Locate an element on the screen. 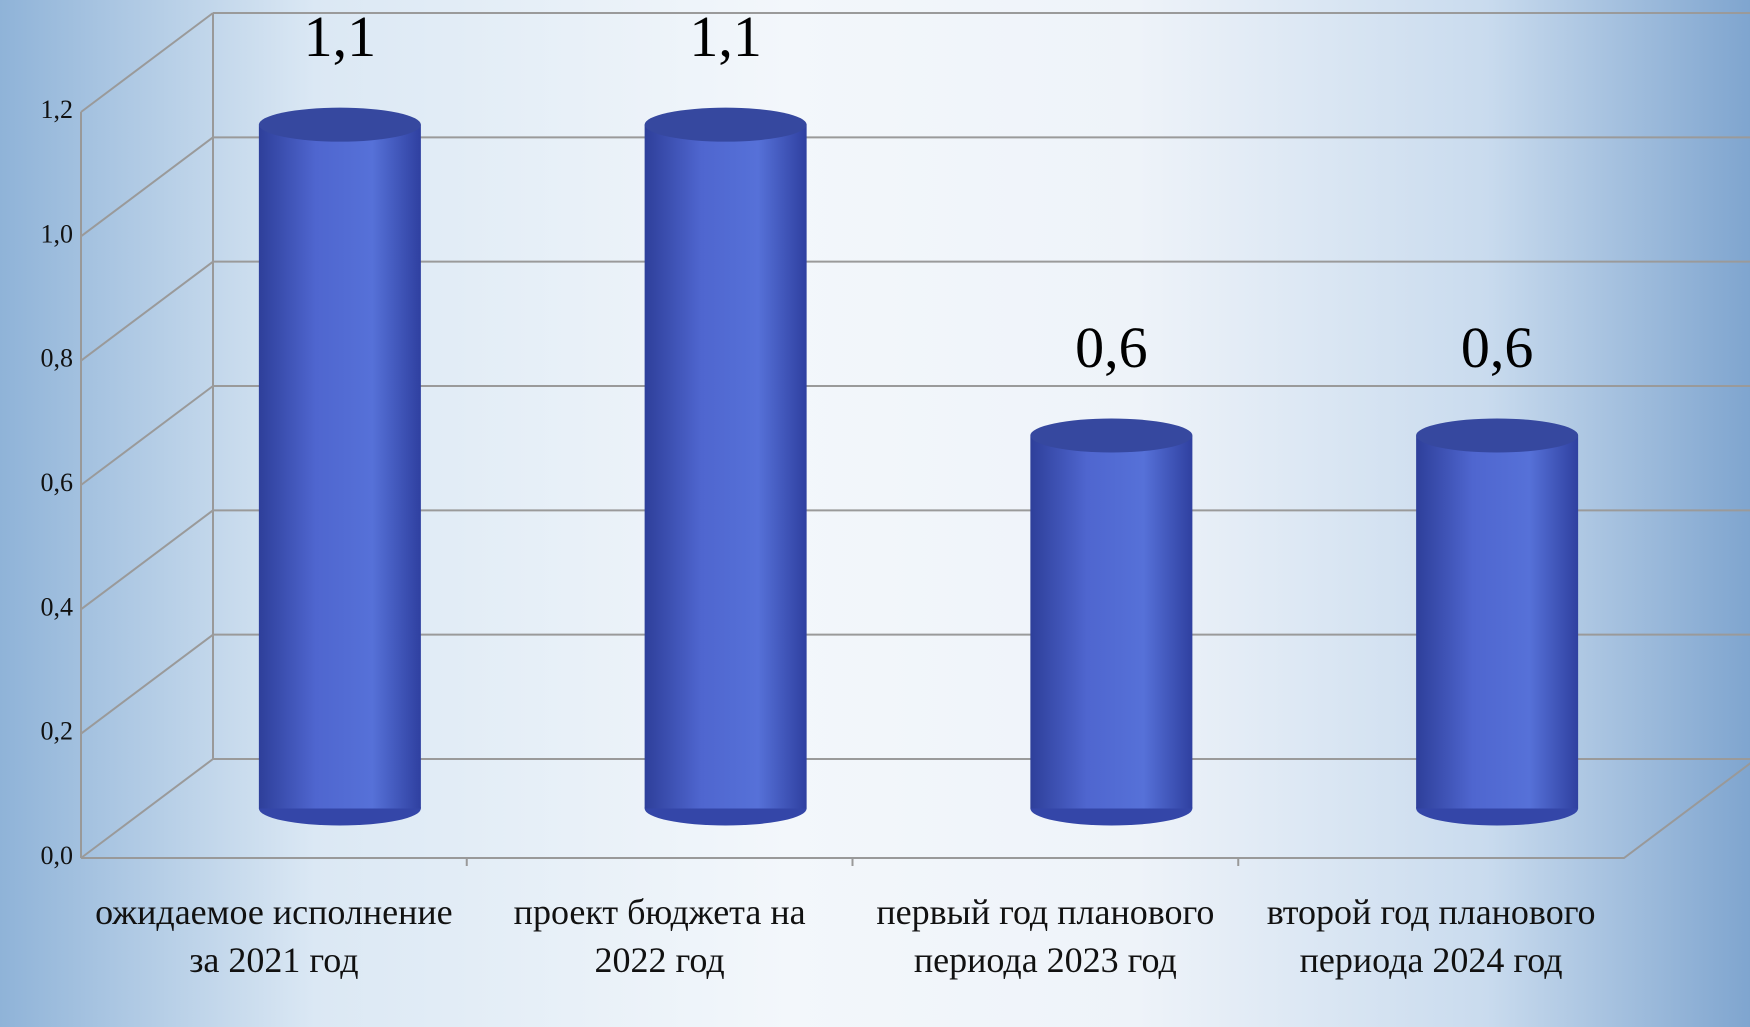  x-tick-label: первый год планового периода 2023 год is located at coordinates (1045, 936).